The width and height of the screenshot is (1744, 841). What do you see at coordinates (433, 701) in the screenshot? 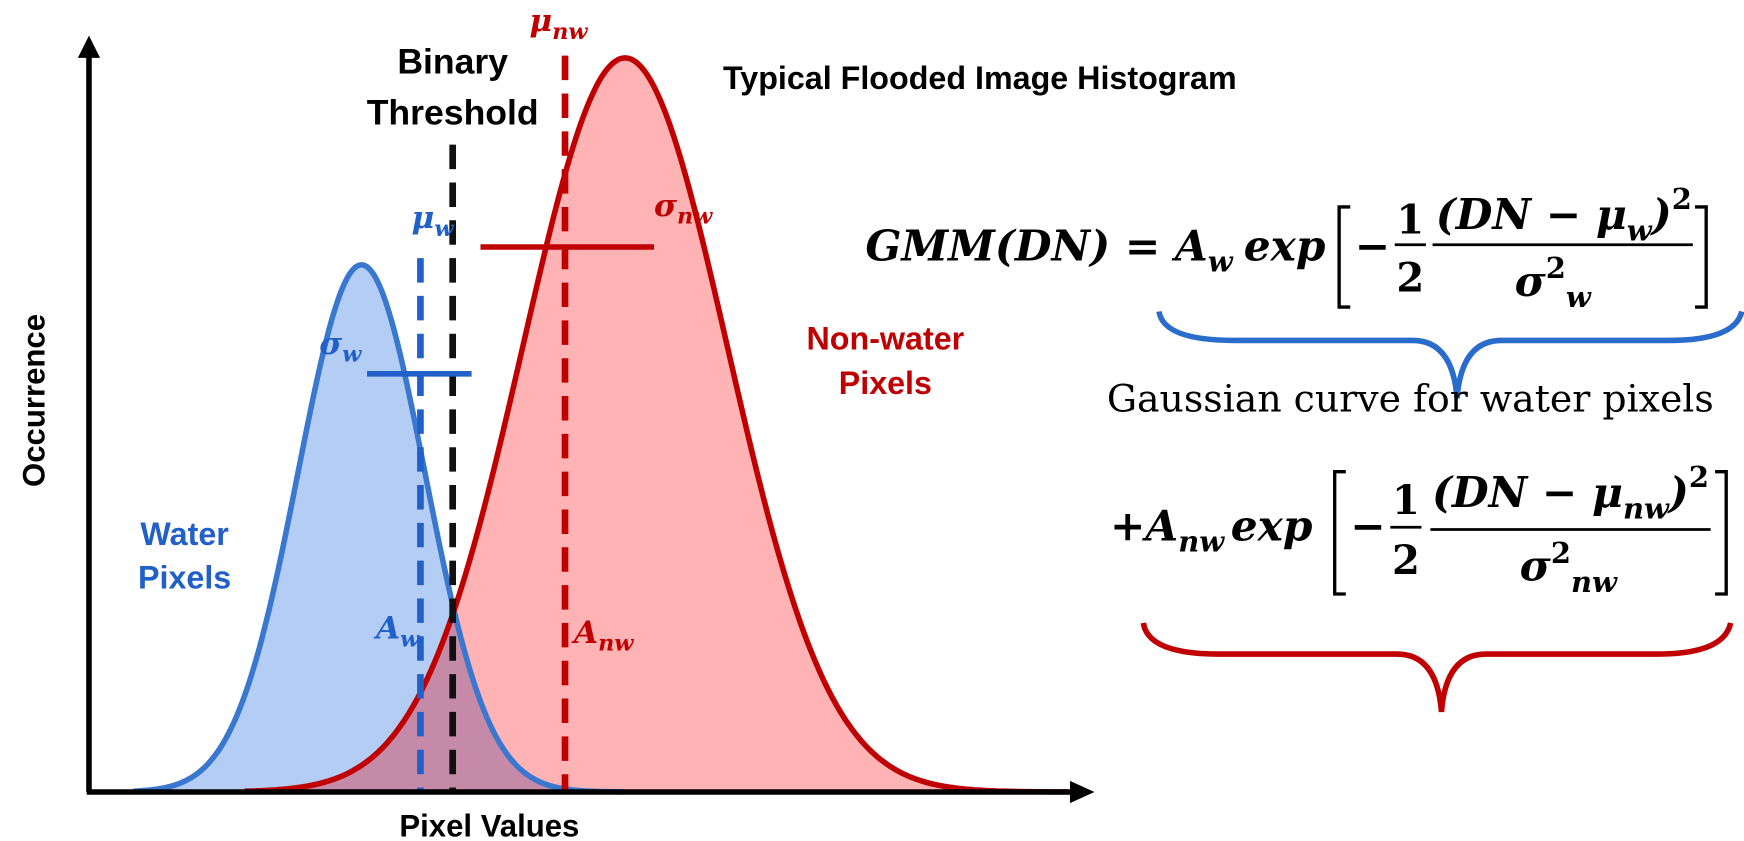
I see `overlap-fill` at bounding box center [433, 701].